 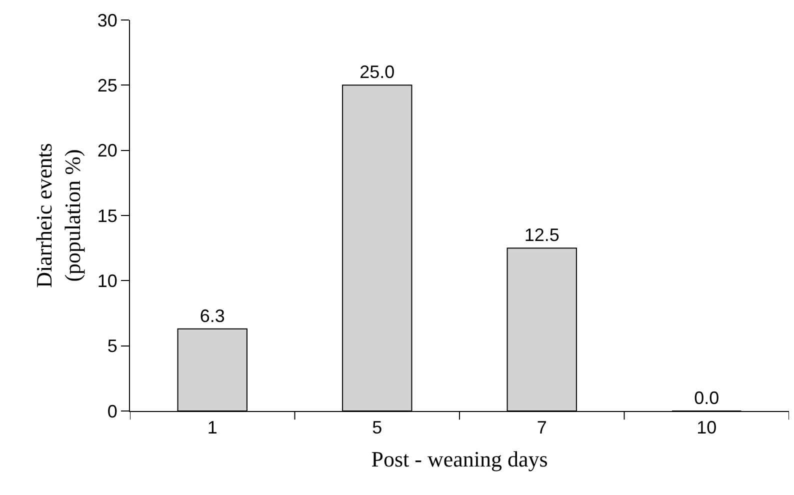 What do you see at coordinates (377, 428) in the screenshot?
I see `x-tick-label: 5` at bounding box center [377, 428].